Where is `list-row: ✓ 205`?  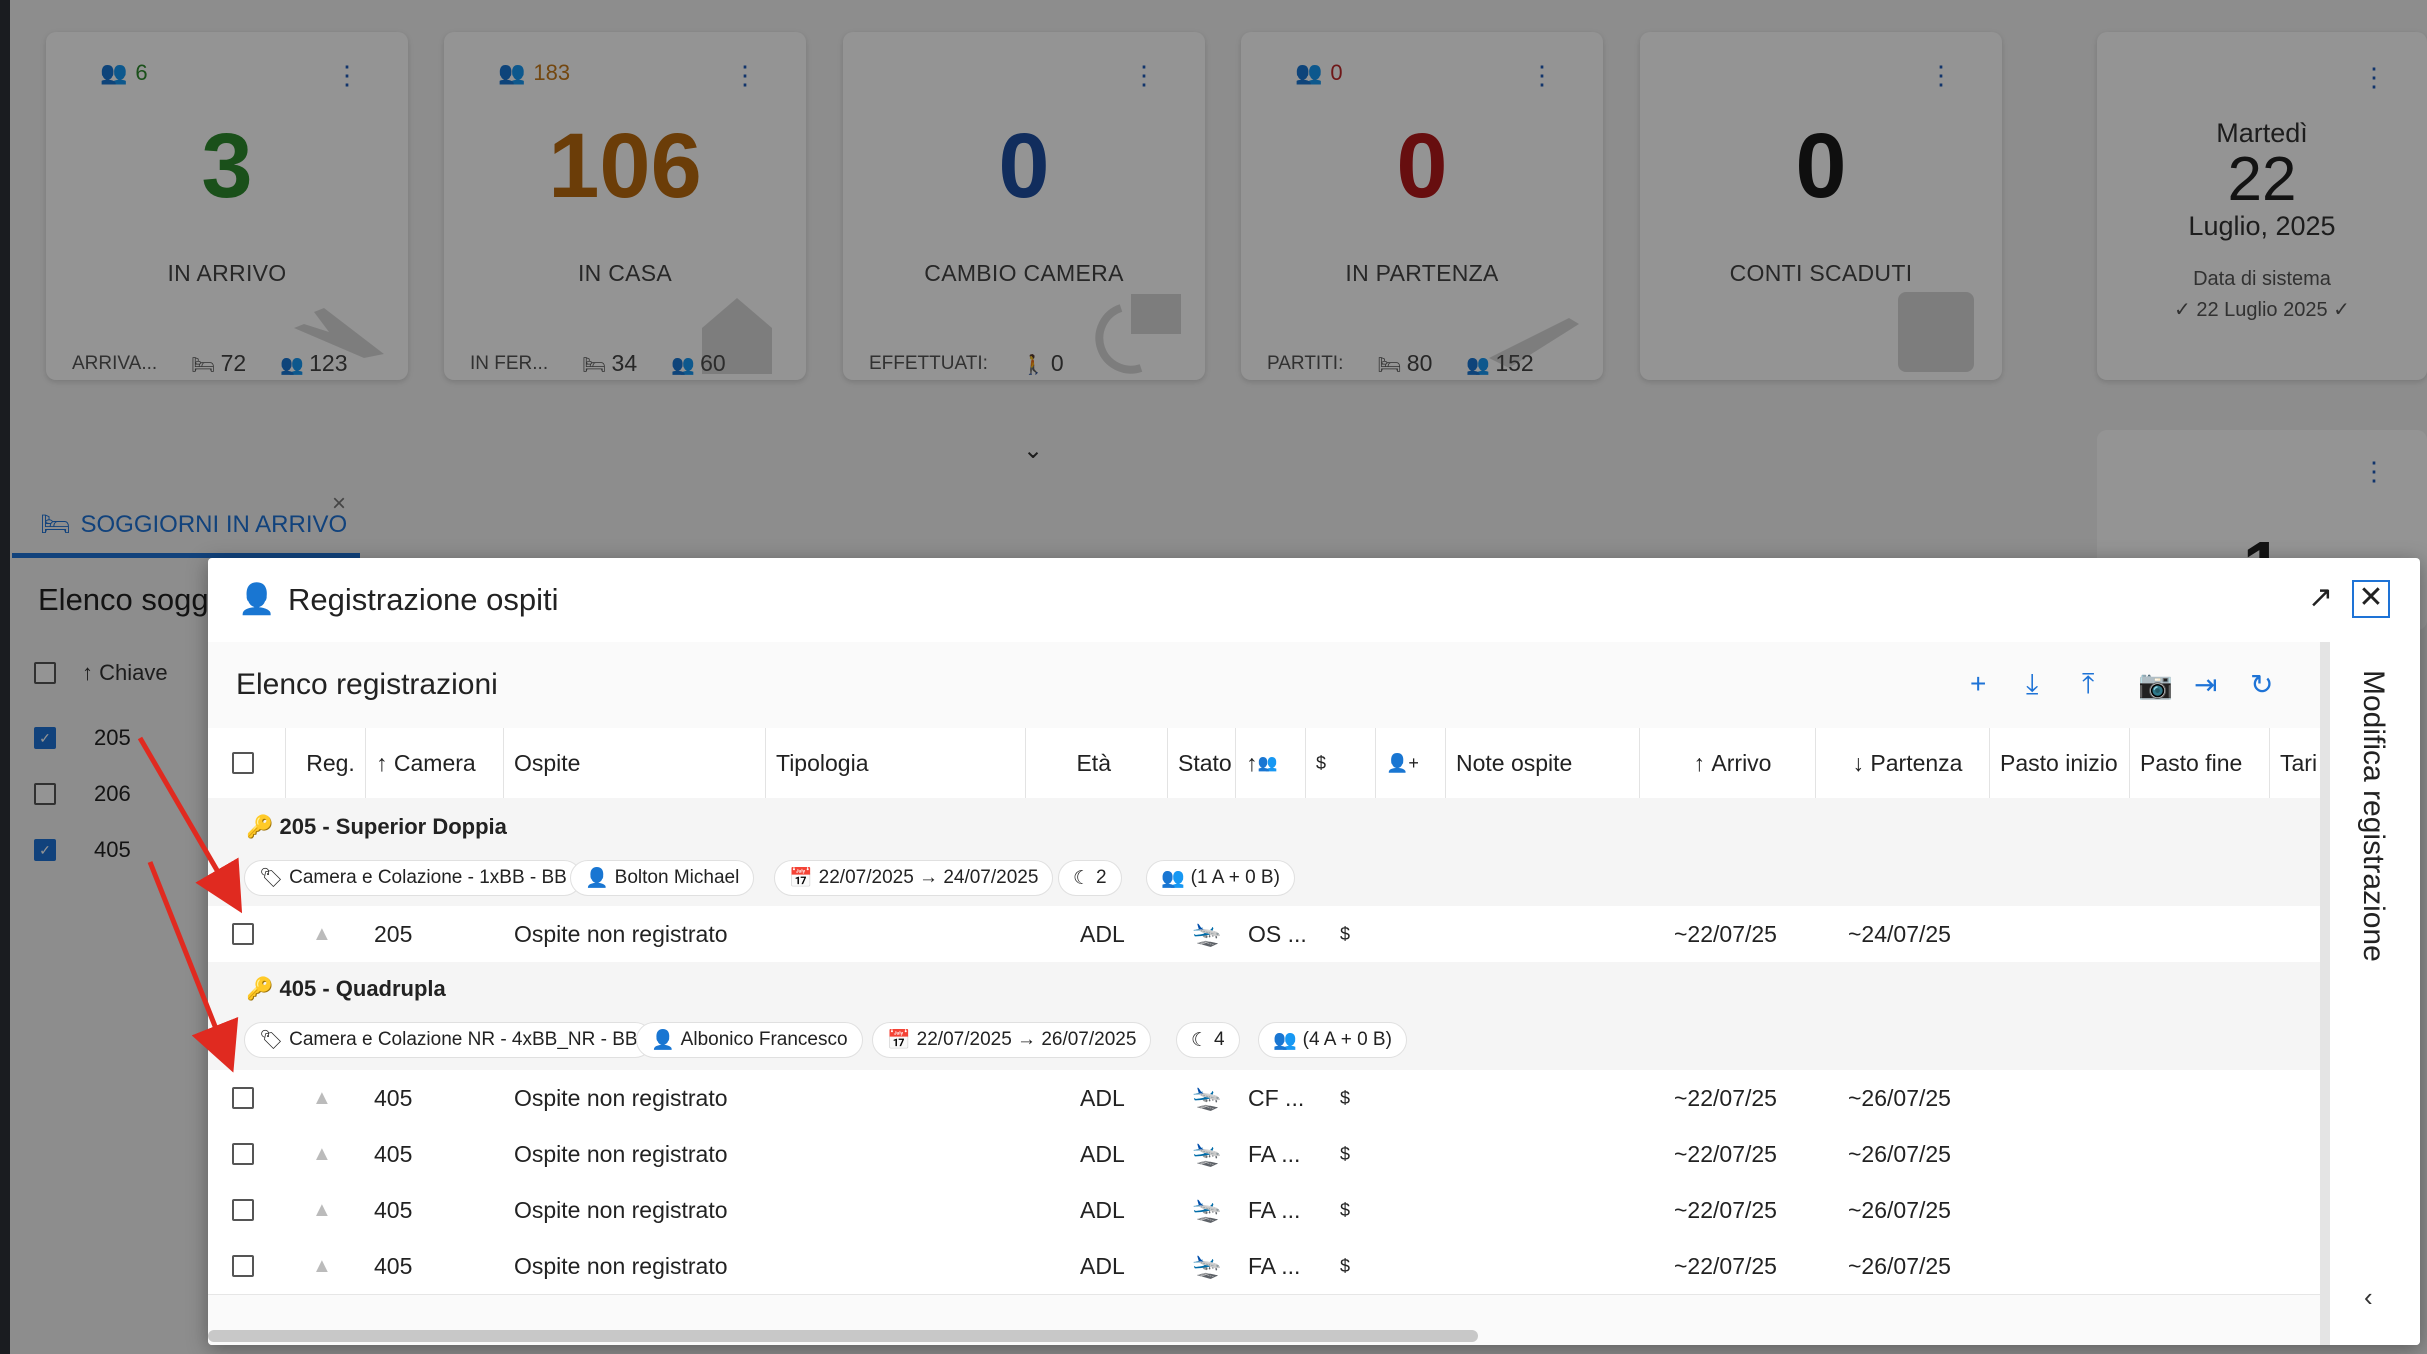
list-row: ✓ 205 is located at coordinates (122, 738).